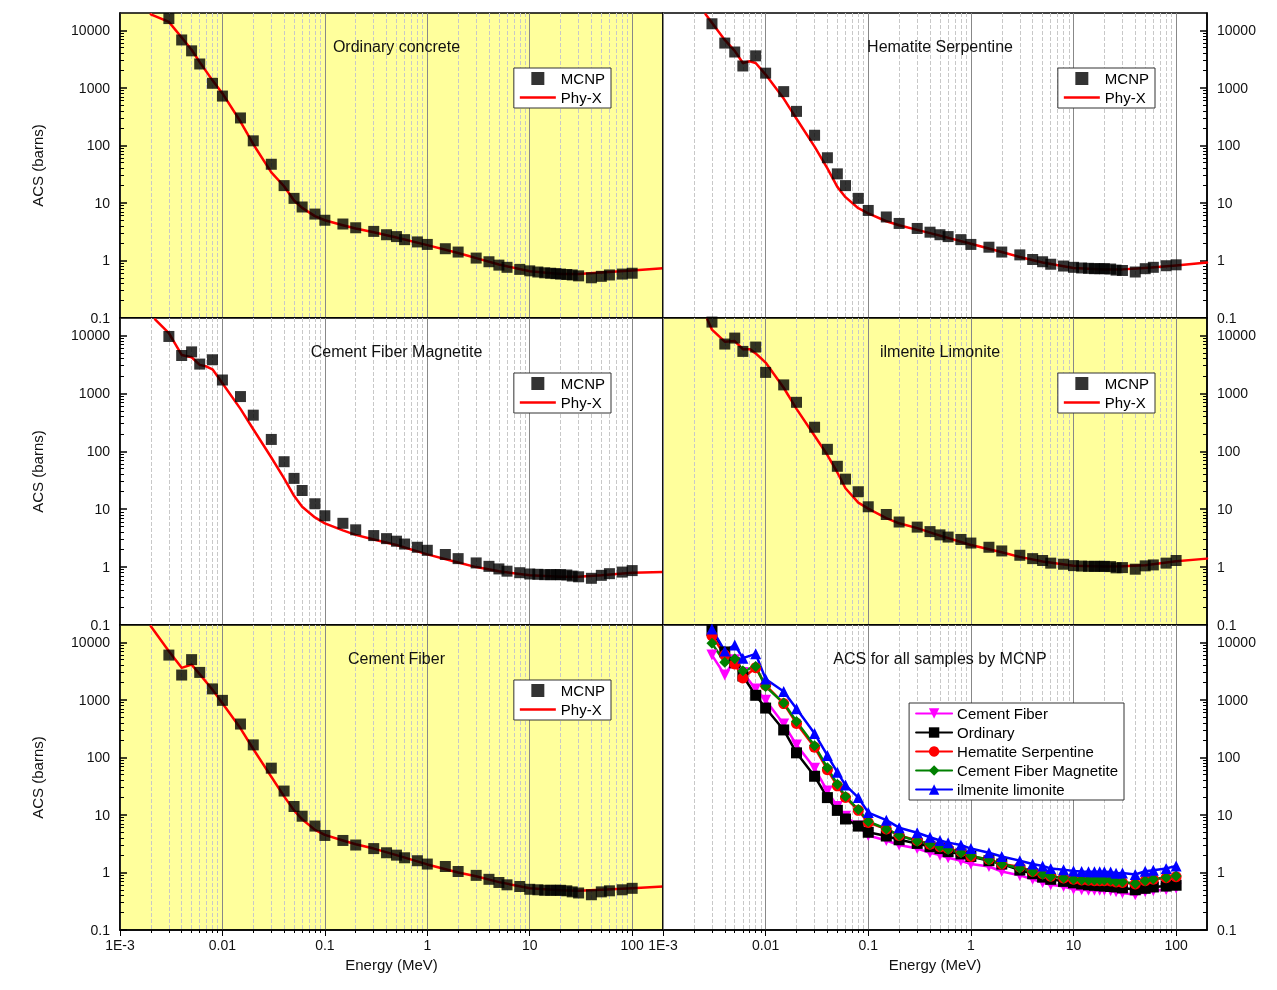  I want to click on text: Cement Fiber Magnetite, so click(396, 351).